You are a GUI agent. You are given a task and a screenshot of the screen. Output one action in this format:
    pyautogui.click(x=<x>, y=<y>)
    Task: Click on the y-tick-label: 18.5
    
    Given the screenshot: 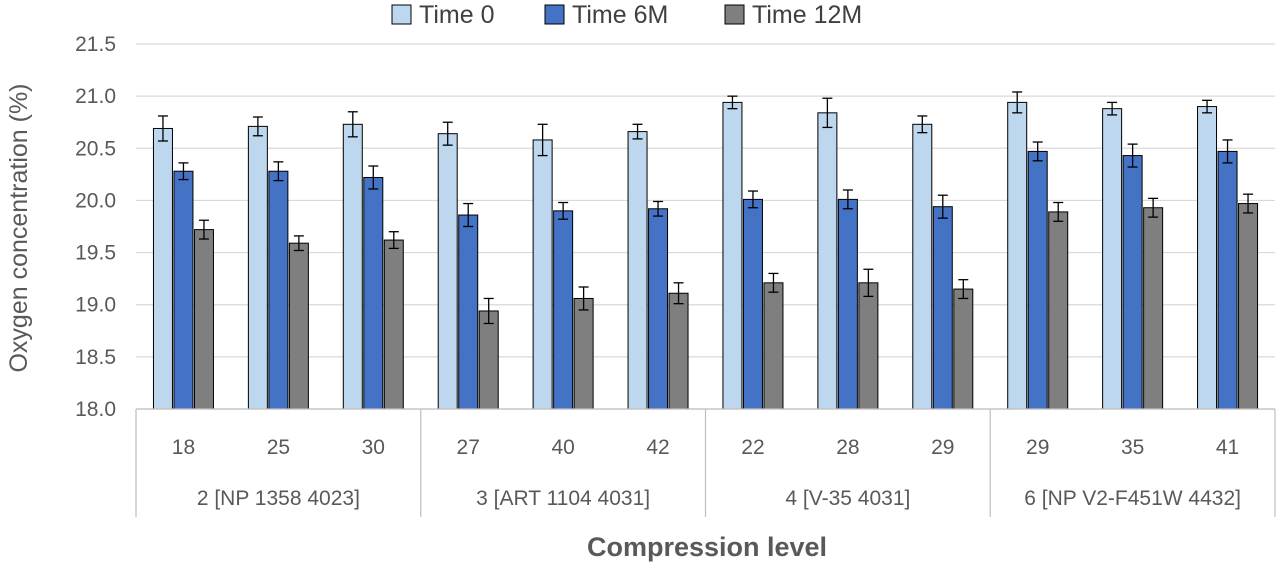 What is the action you would take?
    pyautogui.click(x=95, y=357)
    